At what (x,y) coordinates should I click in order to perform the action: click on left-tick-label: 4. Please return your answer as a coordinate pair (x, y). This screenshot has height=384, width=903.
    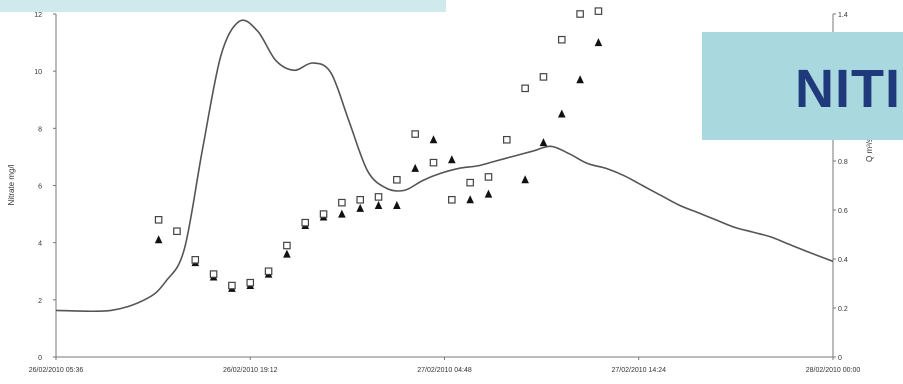
    Looking at the image, I should click on (40, 244).